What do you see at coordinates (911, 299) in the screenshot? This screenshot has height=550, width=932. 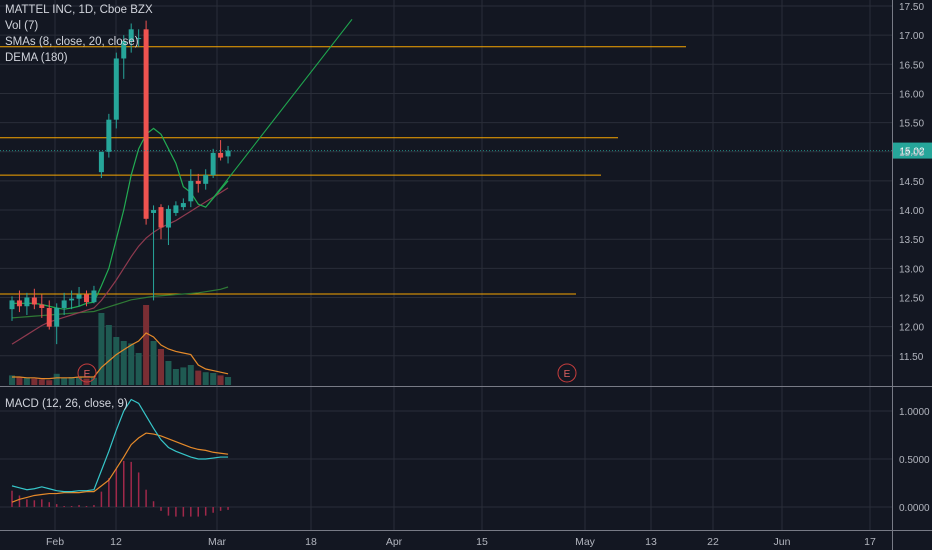 I see `price-tick-label: 12.50` at bounding box center [911, 299].